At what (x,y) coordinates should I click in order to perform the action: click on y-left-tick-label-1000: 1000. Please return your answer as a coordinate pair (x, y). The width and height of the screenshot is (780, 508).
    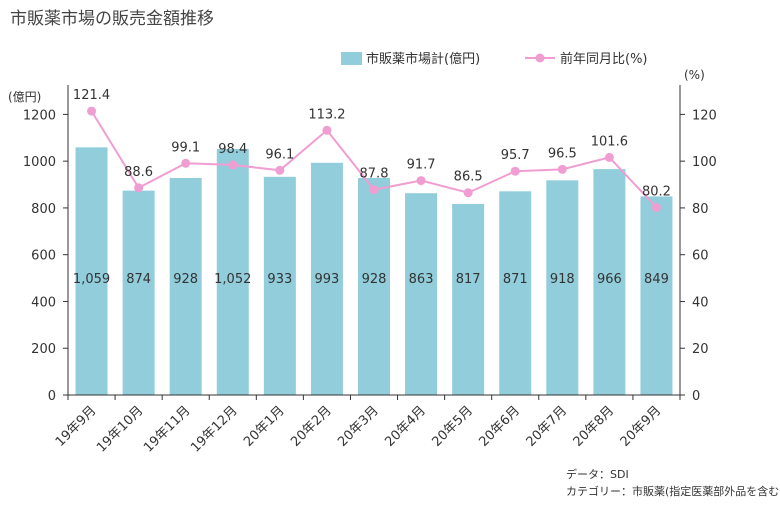
    Looking at the image, I should click on (39, 162).